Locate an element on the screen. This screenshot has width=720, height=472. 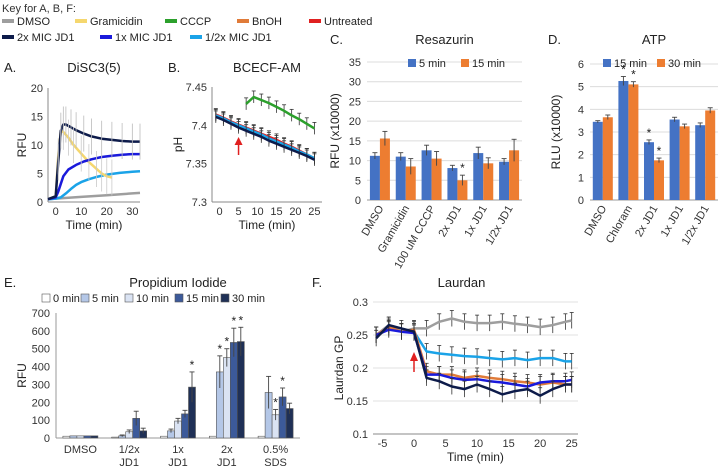
x-tick-label: 2x is located at coordinates (227, 450).